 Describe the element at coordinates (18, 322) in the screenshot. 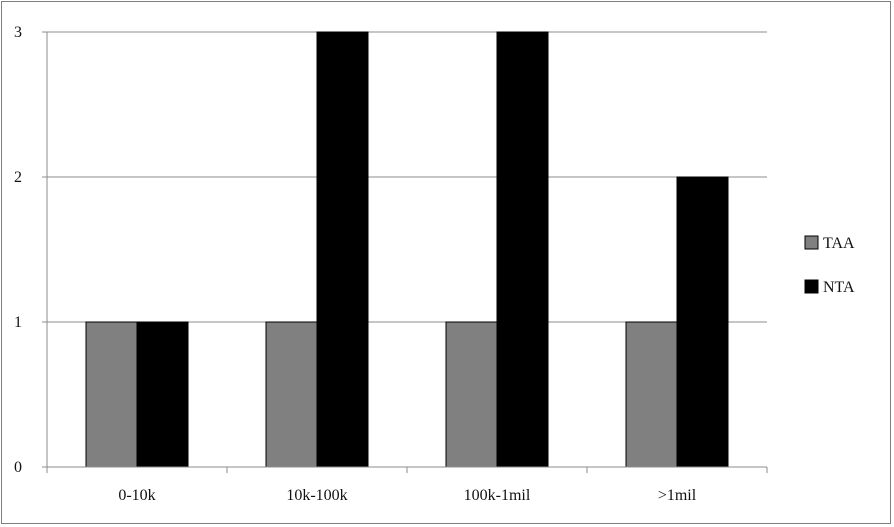

I see `y-tick-label: 1` at that location.